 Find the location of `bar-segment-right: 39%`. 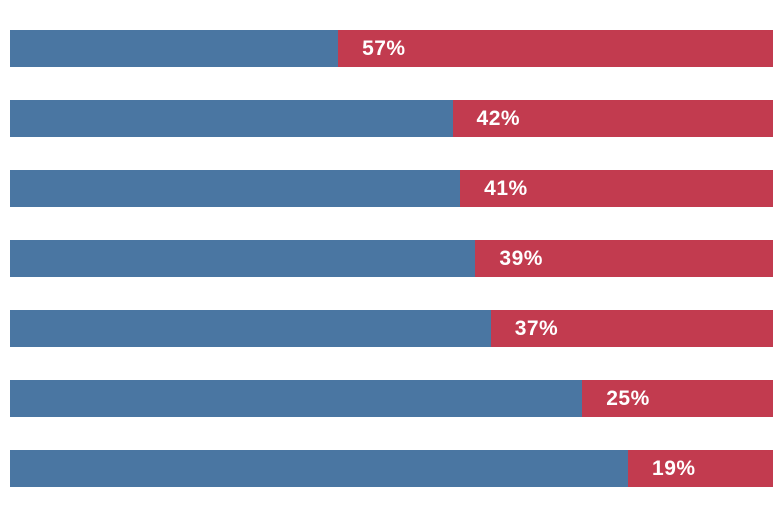

bar-segment-right: 39% is located at coordinates (624, 258).